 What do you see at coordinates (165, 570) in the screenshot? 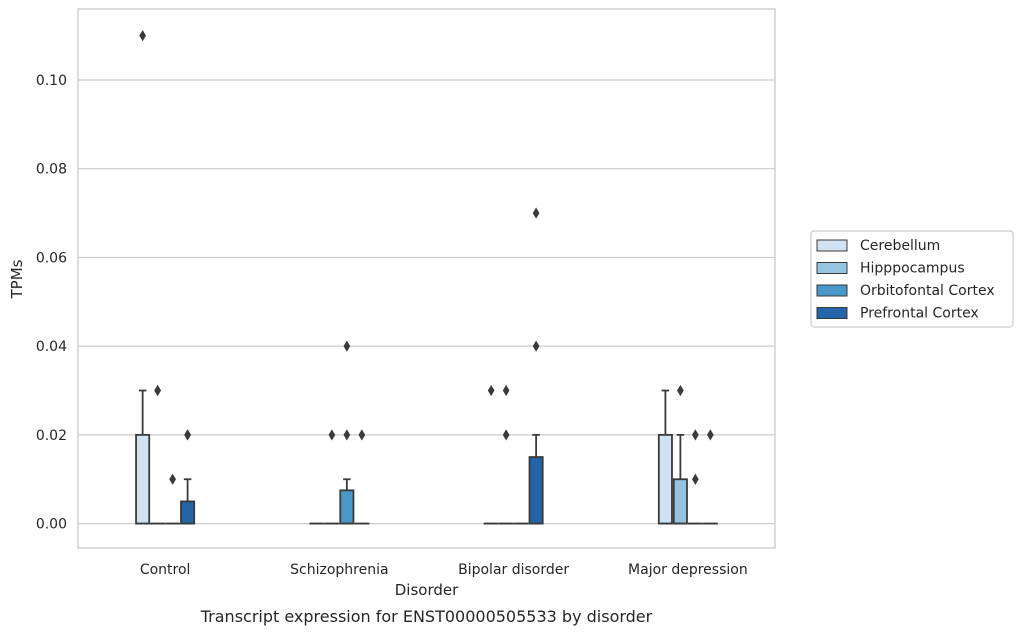
I see `x-tick-label: Control` at bounding box center [165, 570].